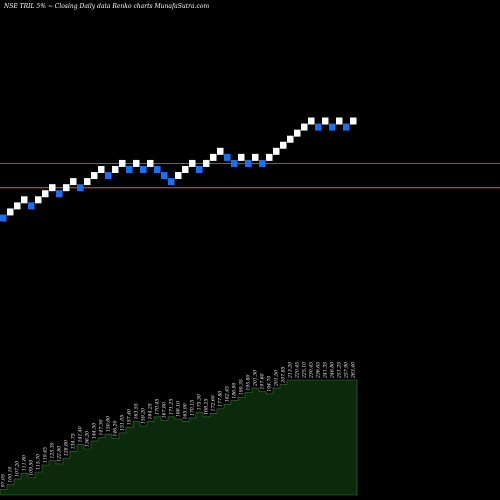  I want to click on volume-label: 246.80, so click(333, 370).